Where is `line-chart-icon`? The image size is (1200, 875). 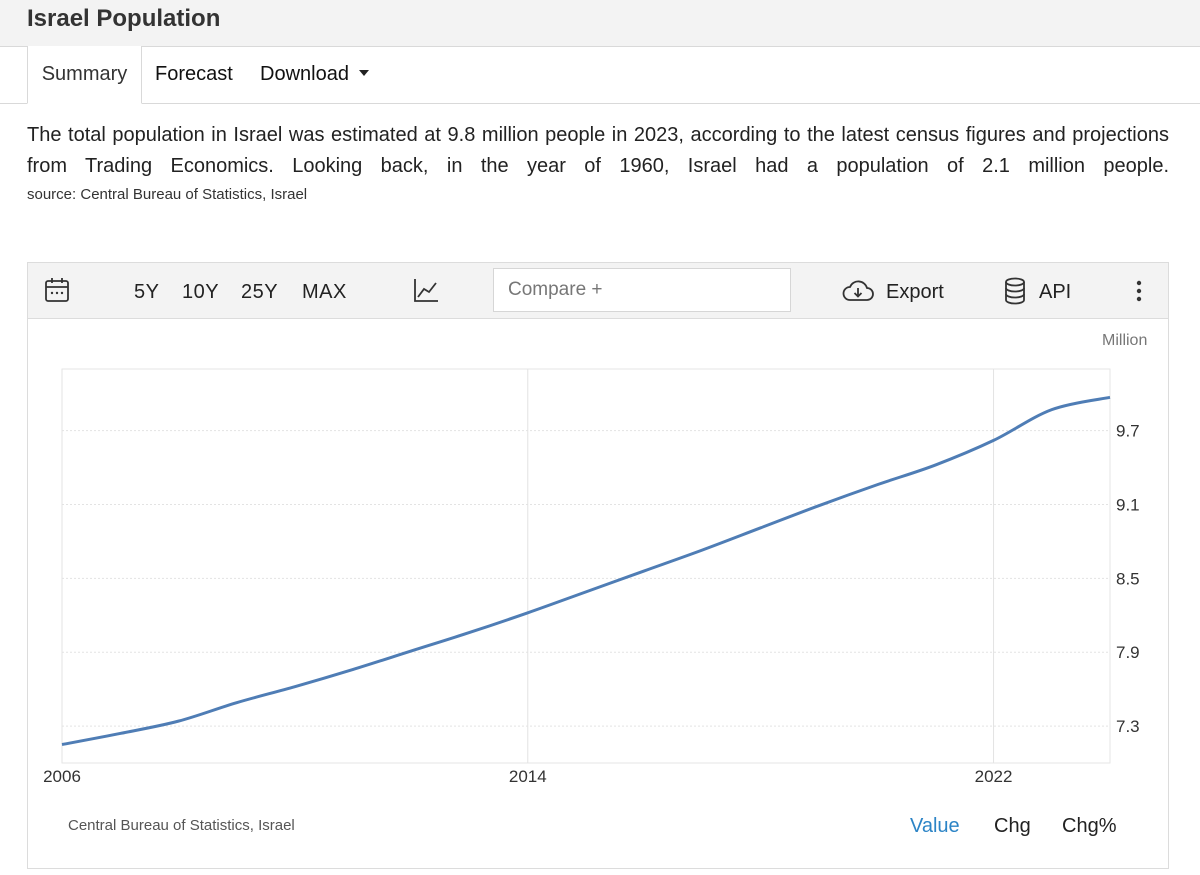
line-chart-icon is located at coordinates (426, 290).